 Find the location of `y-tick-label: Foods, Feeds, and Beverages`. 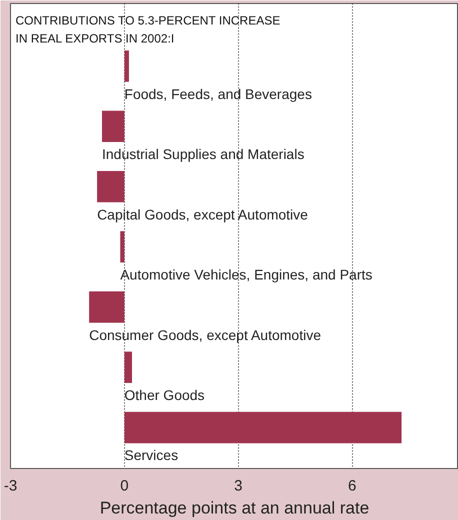

y-tick-label: Foods, Feeds, and Beverages is located at coordinates (218, 94).